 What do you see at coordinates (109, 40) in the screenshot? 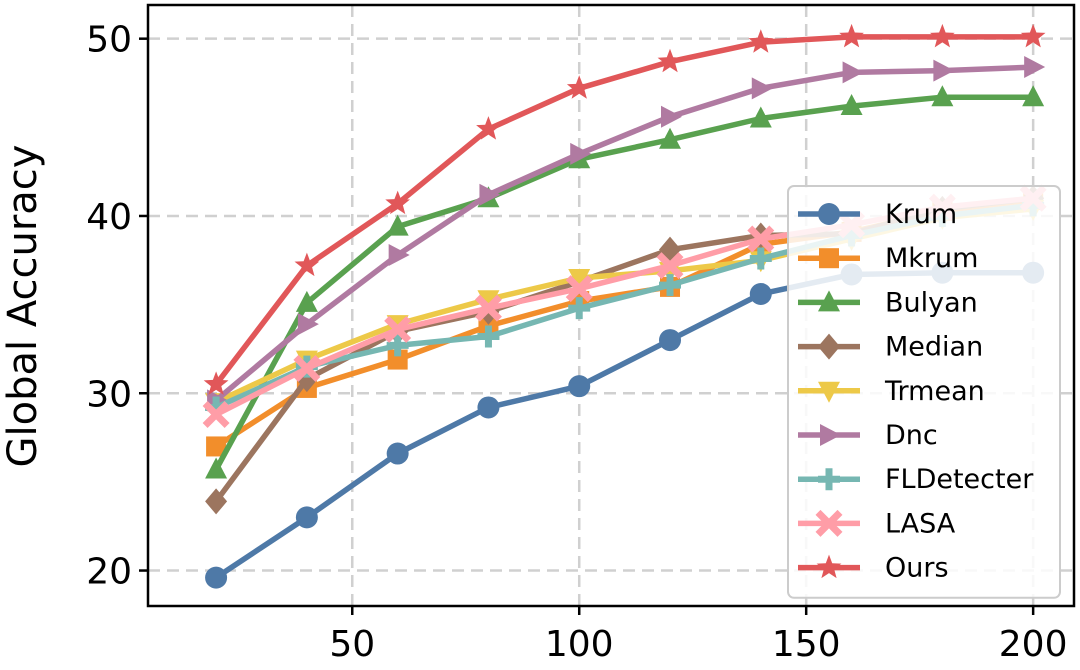
I see `y-tick-label: 50` at bounding box center [109, 40].